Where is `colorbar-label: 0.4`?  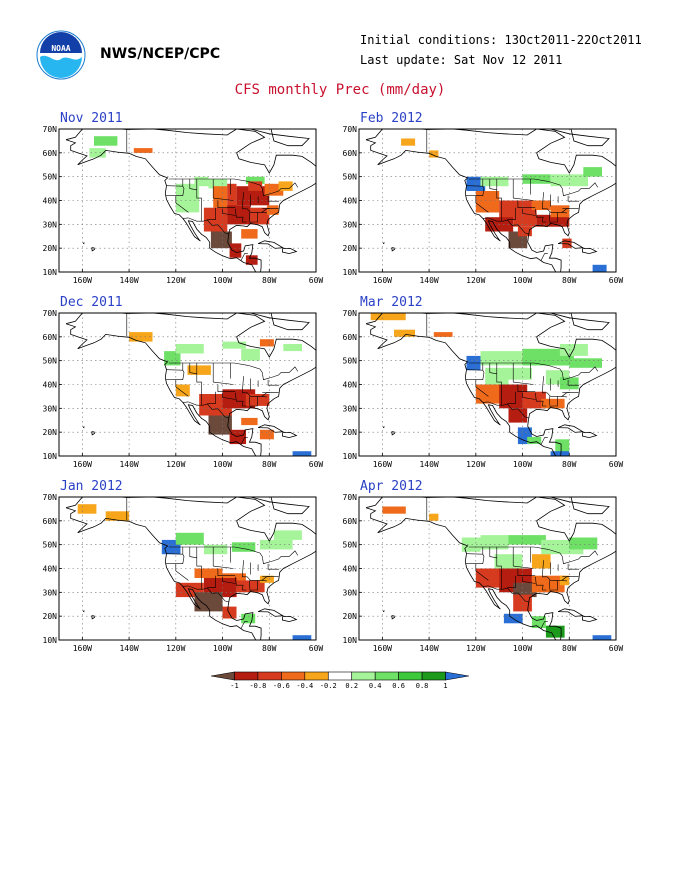
colorbar-label: 0.4 is located at coordinates (375, 686).